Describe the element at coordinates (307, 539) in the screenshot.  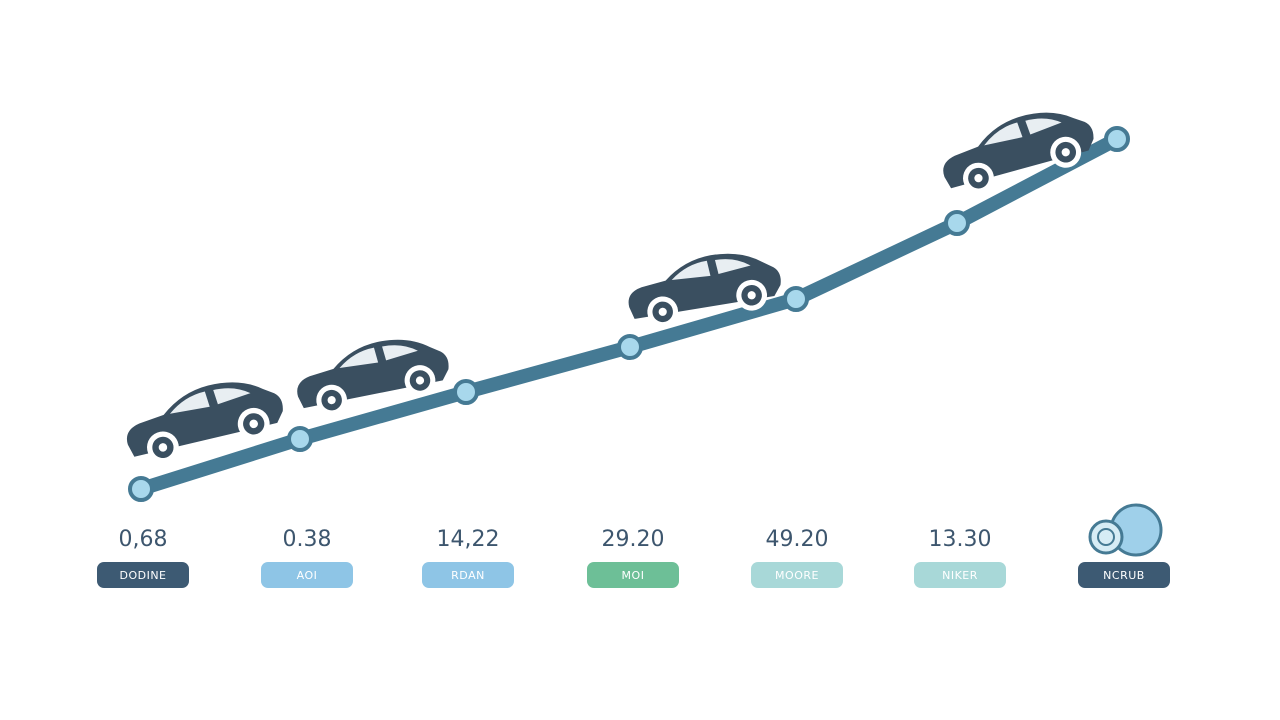
I see `value-label: 0.38` at that location.